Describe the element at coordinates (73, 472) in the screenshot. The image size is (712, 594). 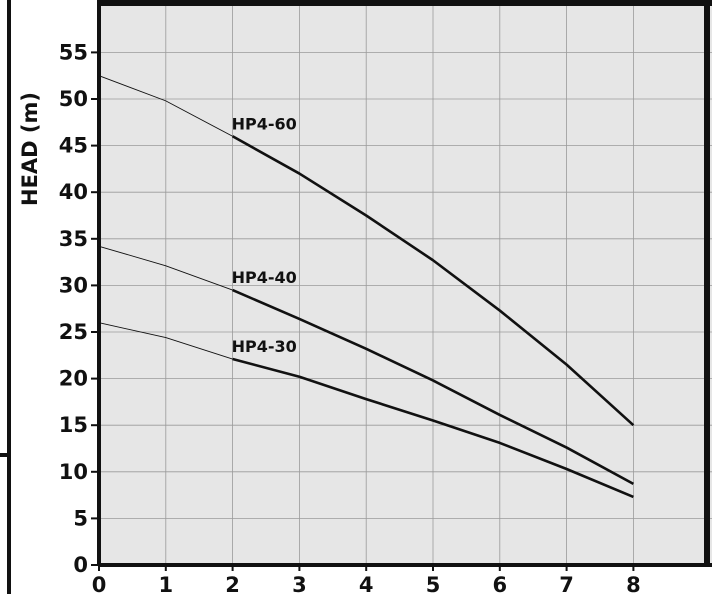
I see `y-tick-label: 10` at that location.